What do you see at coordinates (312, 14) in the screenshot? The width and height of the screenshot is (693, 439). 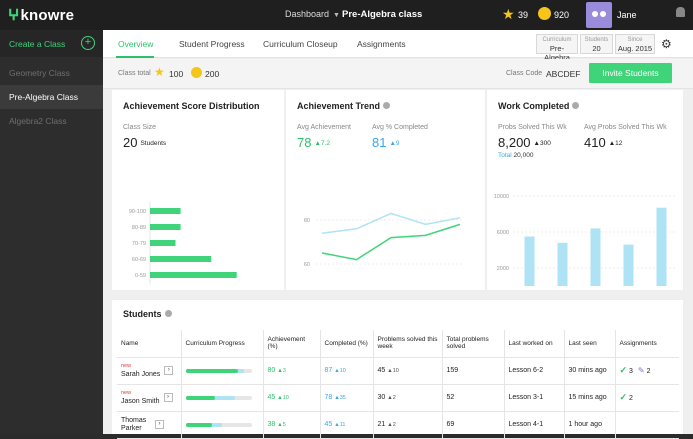 I see `dashboard-dropdown: Dashboard ▼` at bounding box center [312, 14].